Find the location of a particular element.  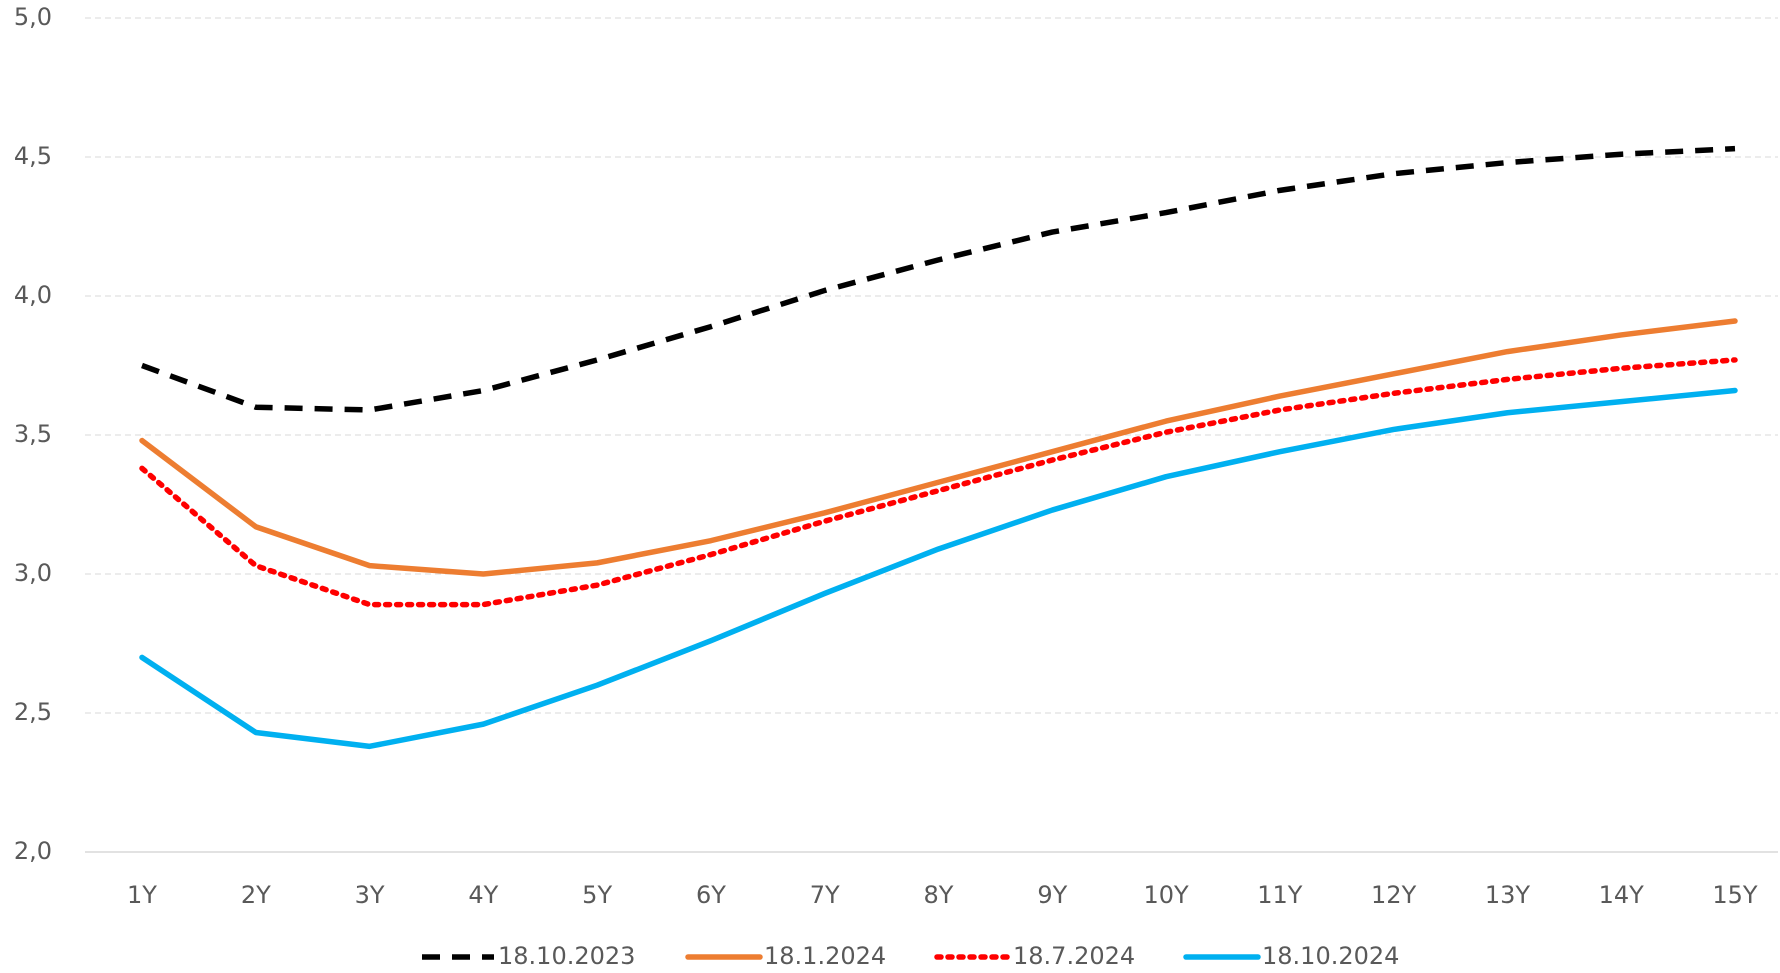

x-tick-label: 10Y is located at coordinates (1166, 895).